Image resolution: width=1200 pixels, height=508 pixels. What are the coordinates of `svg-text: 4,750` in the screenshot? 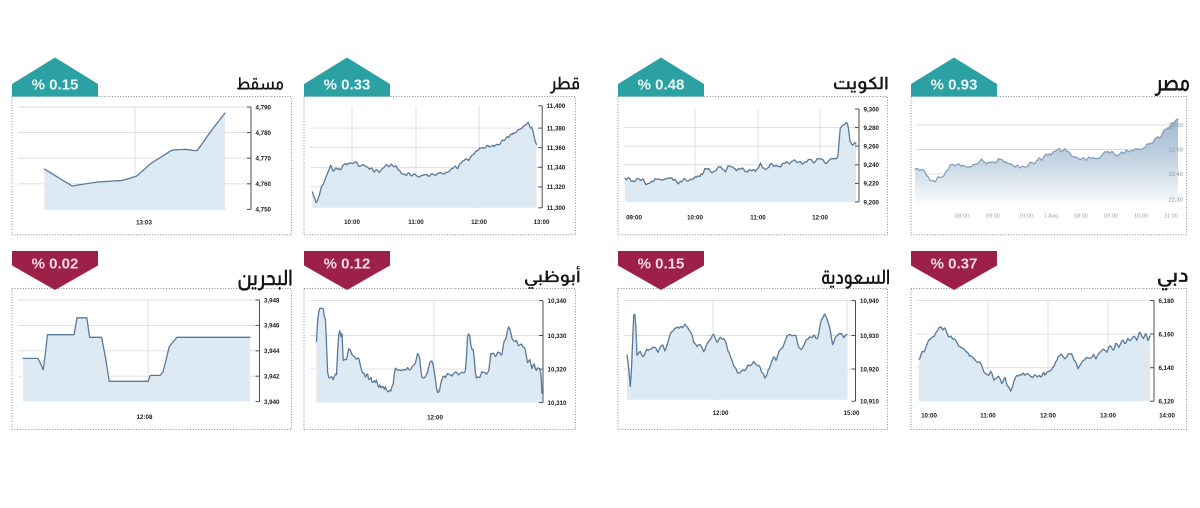 It's located at (264, 210).